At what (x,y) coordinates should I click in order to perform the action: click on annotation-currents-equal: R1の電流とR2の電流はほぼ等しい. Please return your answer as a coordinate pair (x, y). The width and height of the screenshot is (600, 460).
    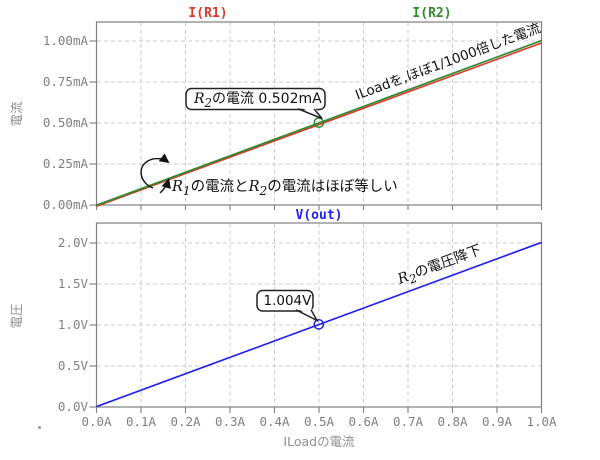
    Looking at the image, I should click on (285, 188).